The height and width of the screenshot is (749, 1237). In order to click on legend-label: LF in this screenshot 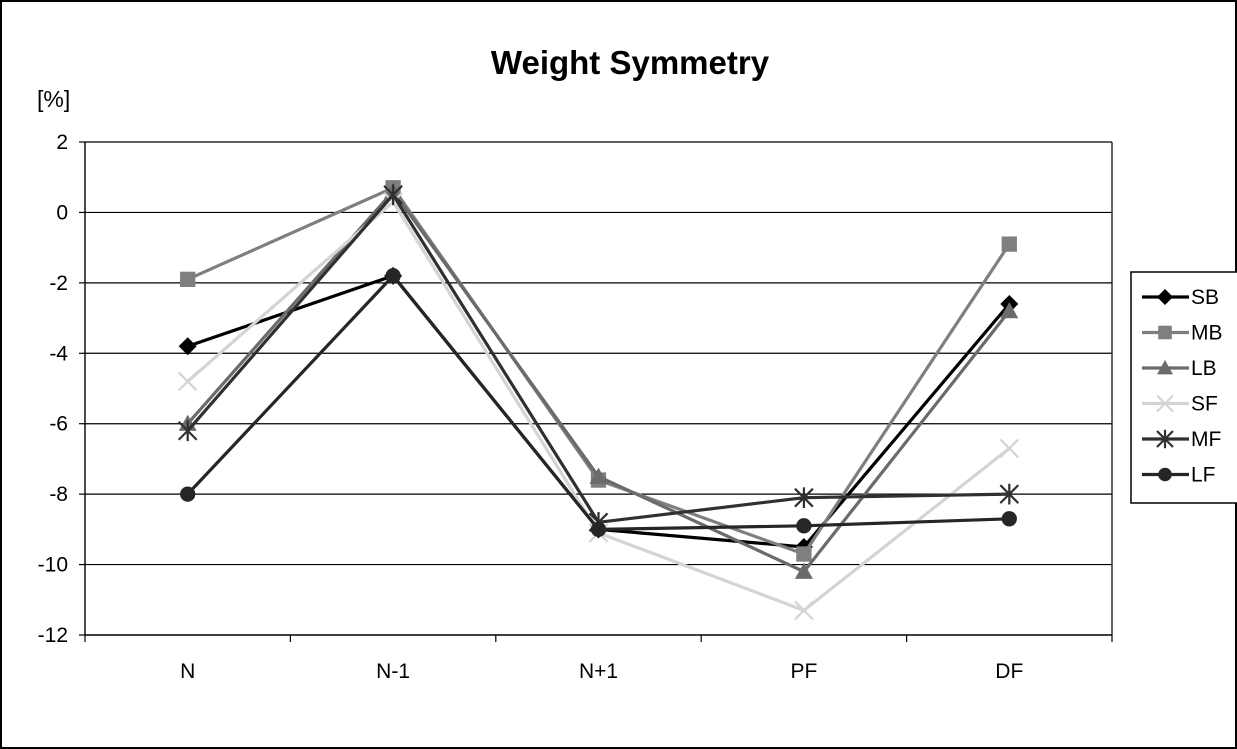, I will do `click(1203, 475)`.